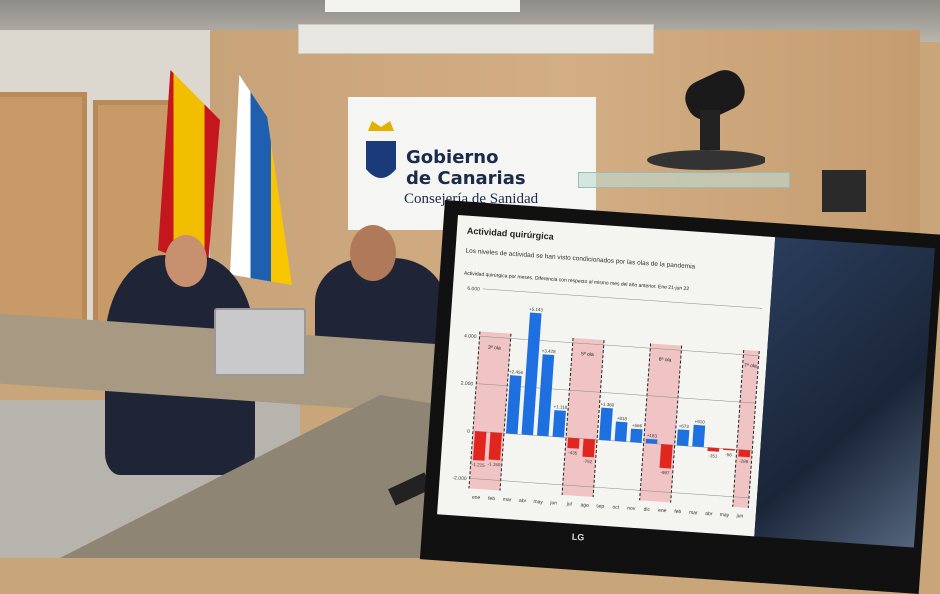  Describe the element at coordinates (587, 354) in the screenshot. I see `wave-label: 5ª ola` at that location.